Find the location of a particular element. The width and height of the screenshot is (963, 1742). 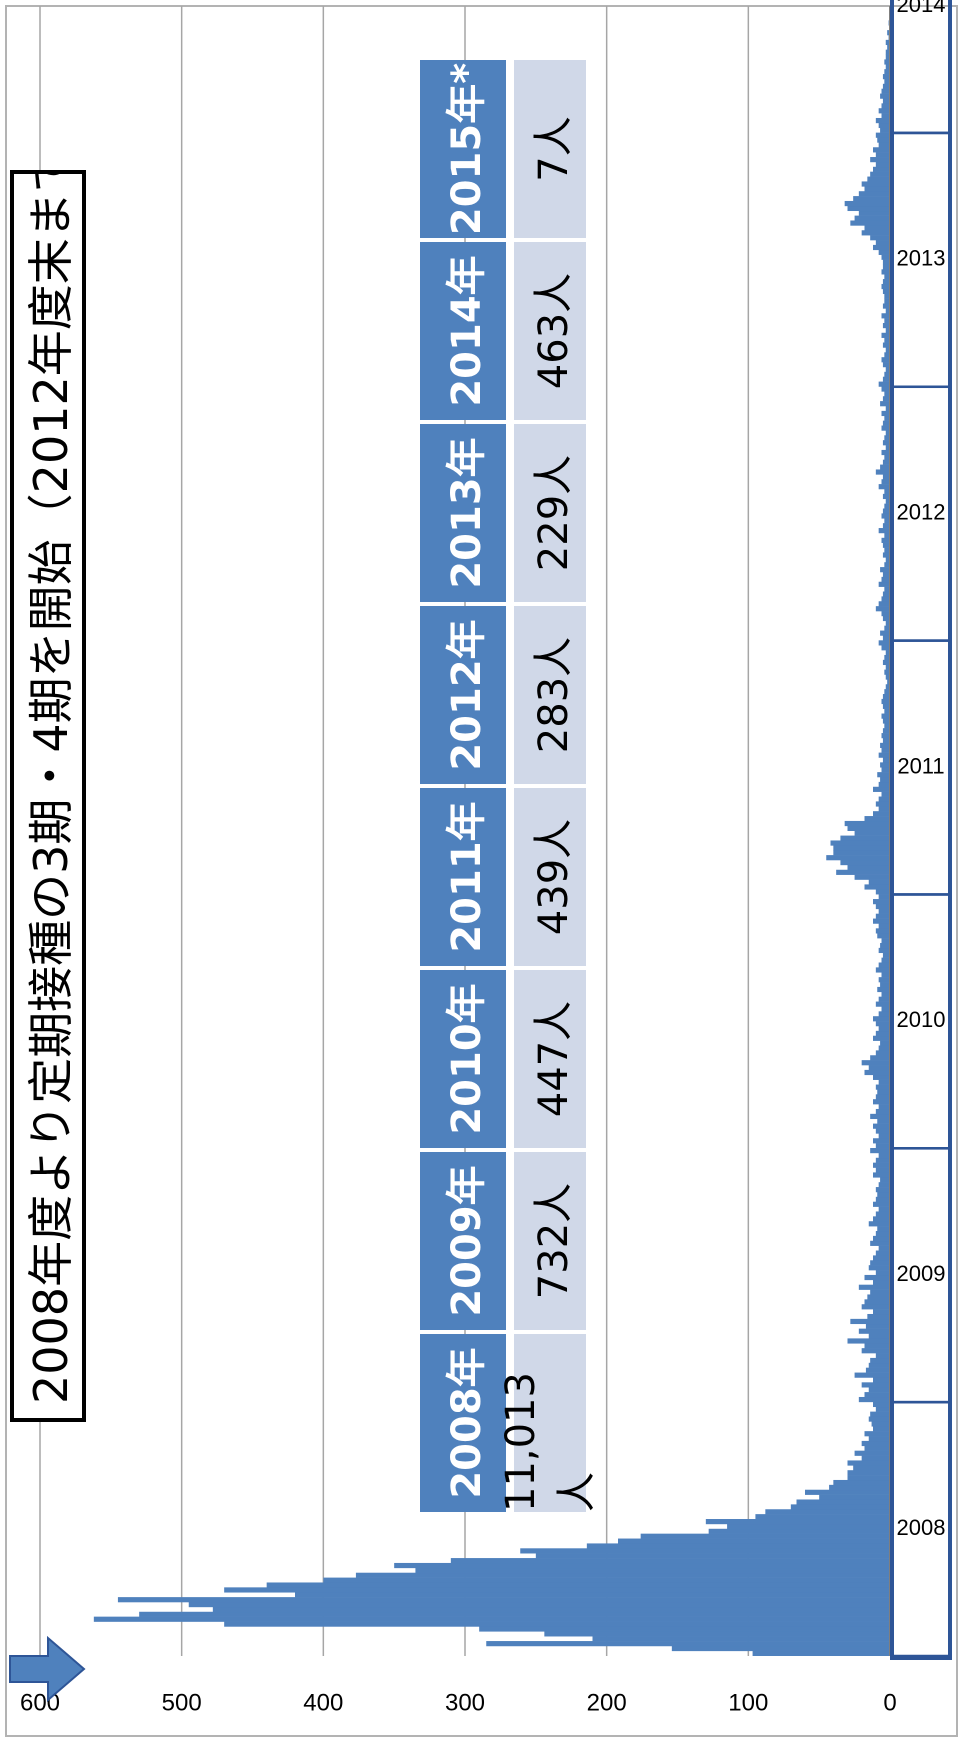

table-header: 2008年 is located at coordinates (463, 1423).